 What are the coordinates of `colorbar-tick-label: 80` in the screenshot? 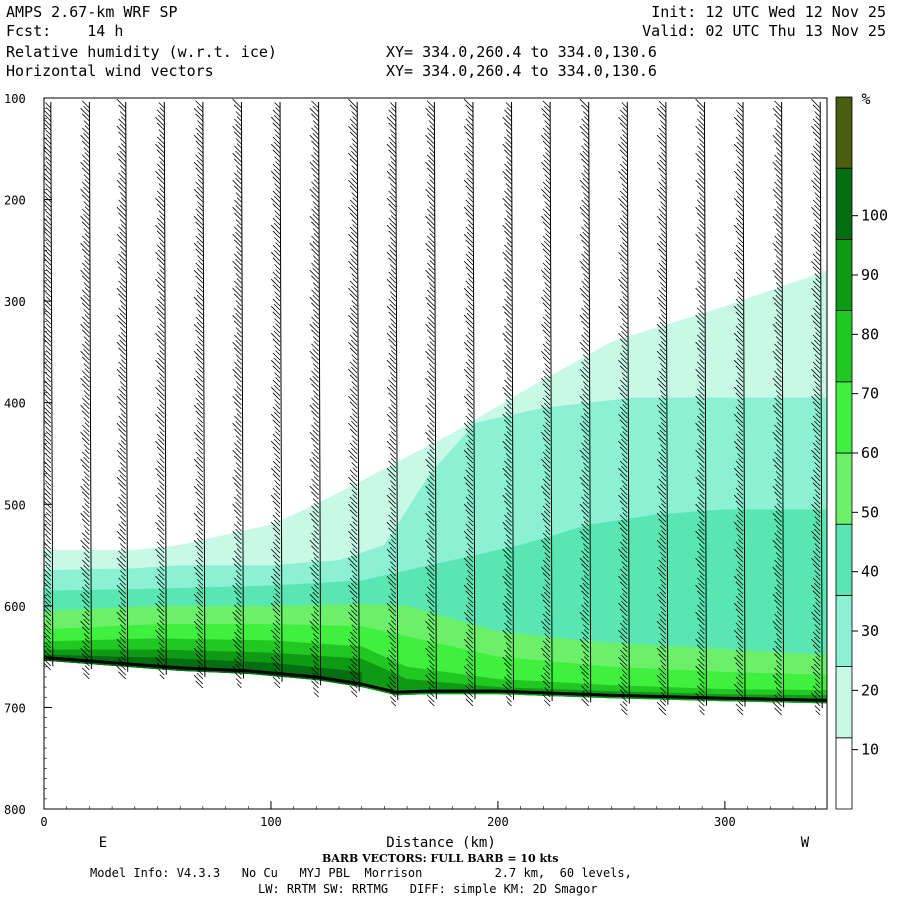 It's located at (870, 334).